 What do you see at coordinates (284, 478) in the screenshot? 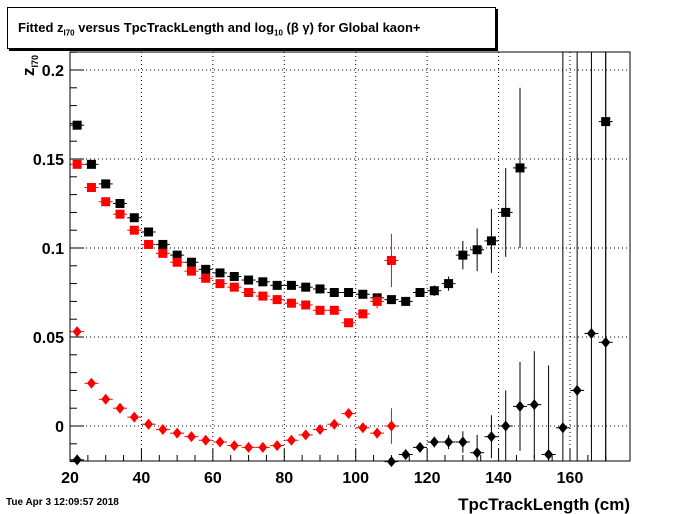
I see `x-tick-label: 80` at bounding box center [284, 478].